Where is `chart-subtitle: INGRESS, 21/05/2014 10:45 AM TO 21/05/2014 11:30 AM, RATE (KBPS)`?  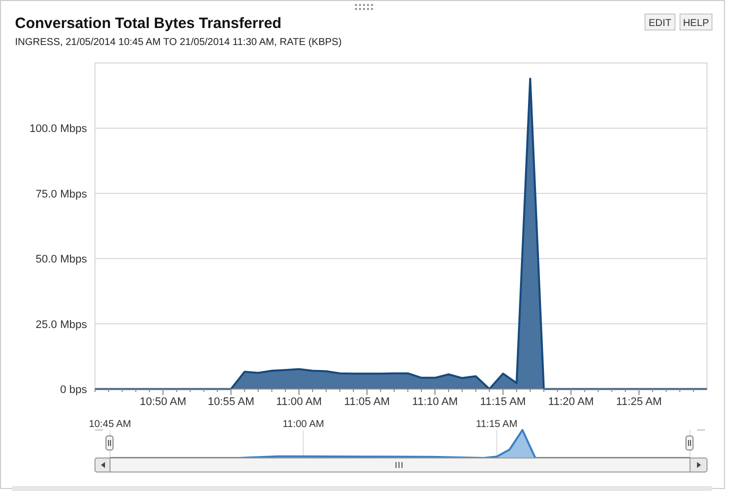 chart-subtitle: INGRESS, 21/05/2014 10:45 AM TO 21/05/2014 11:30 AM, RATE (KBPS) is located at coordinates (178, 42).